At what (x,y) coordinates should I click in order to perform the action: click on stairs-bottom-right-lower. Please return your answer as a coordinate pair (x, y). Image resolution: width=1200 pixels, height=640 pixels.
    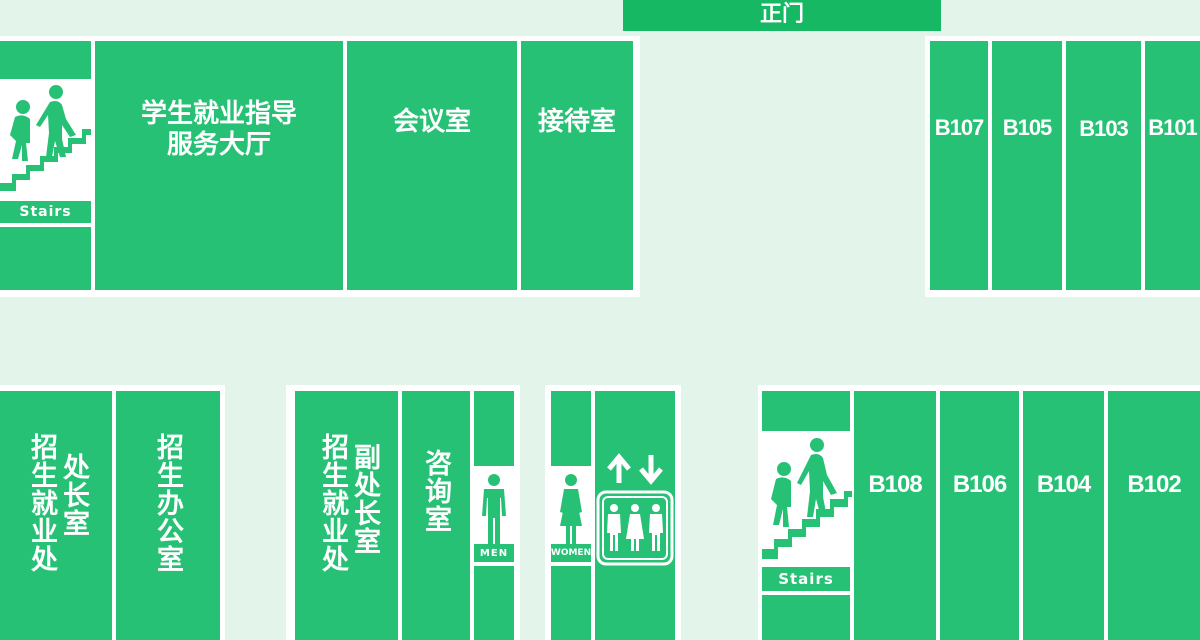
    Looking at the image, I should click on (806, 617).